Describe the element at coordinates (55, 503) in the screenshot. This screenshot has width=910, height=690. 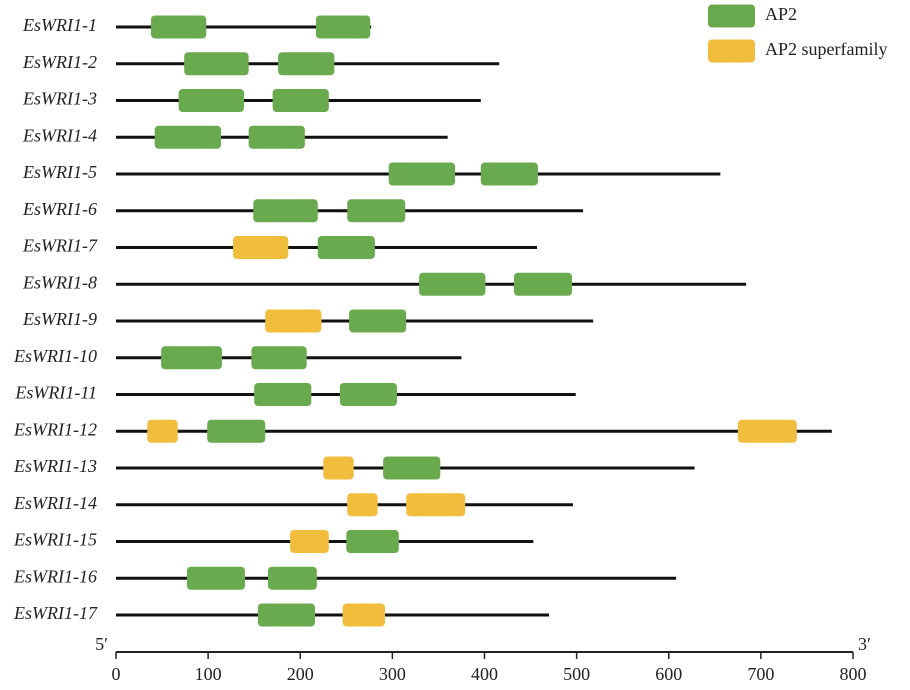
I see `gene-label: EsWRI1-14` at that location.